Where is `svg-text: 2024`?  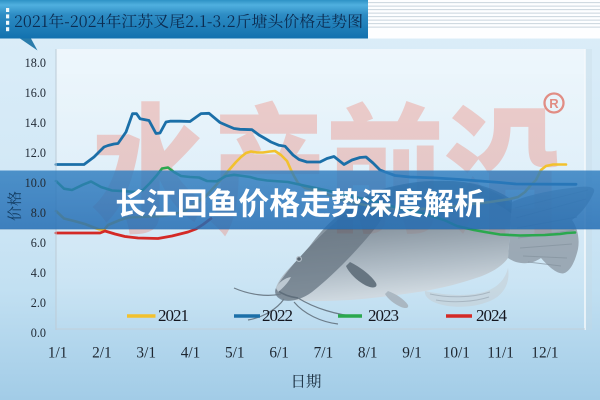 svg-text: 2024 is located at coordinates (492, 315).